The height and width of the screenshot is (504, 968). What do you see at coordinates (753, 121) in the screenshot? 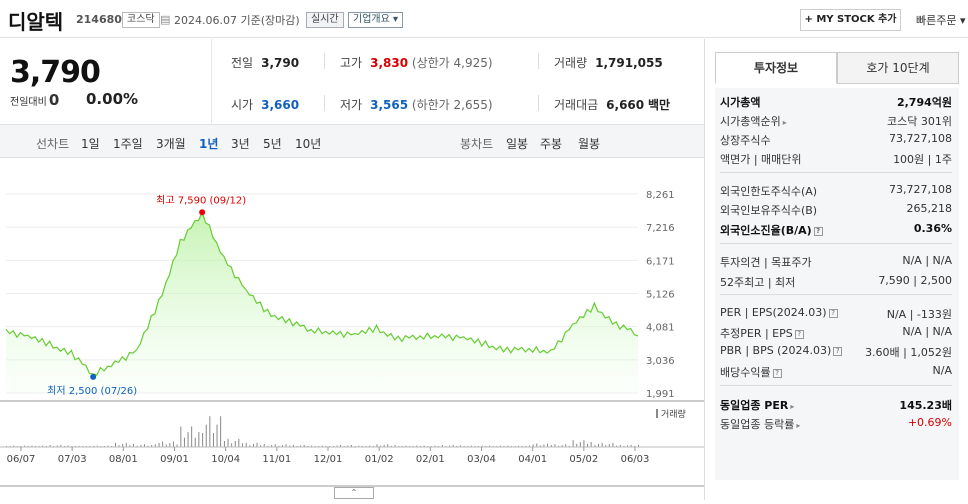
I see `info-label: 시가총액순위 ▸` at bounding box center [753, 121].